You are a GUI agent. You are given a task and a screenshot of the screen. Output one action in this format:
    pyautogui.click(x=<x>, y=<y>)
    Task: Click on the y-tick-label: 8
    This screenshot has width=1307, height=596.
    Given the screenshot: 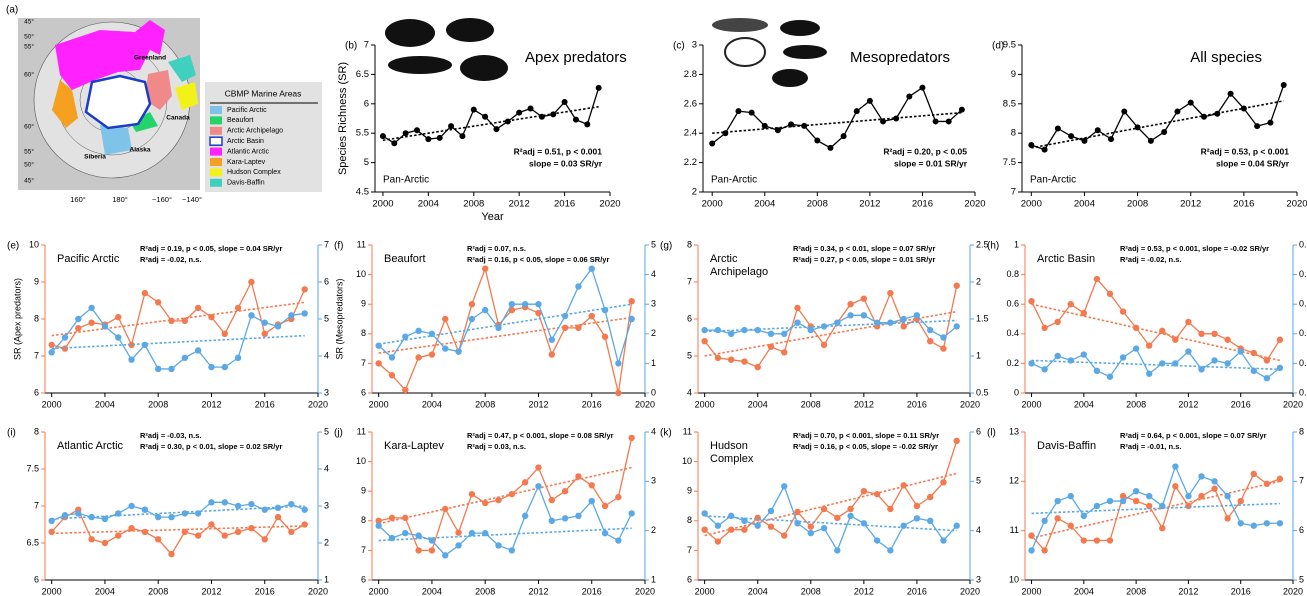 What is the action you would take?
    pyautogui.click(x=36, y=431)
    